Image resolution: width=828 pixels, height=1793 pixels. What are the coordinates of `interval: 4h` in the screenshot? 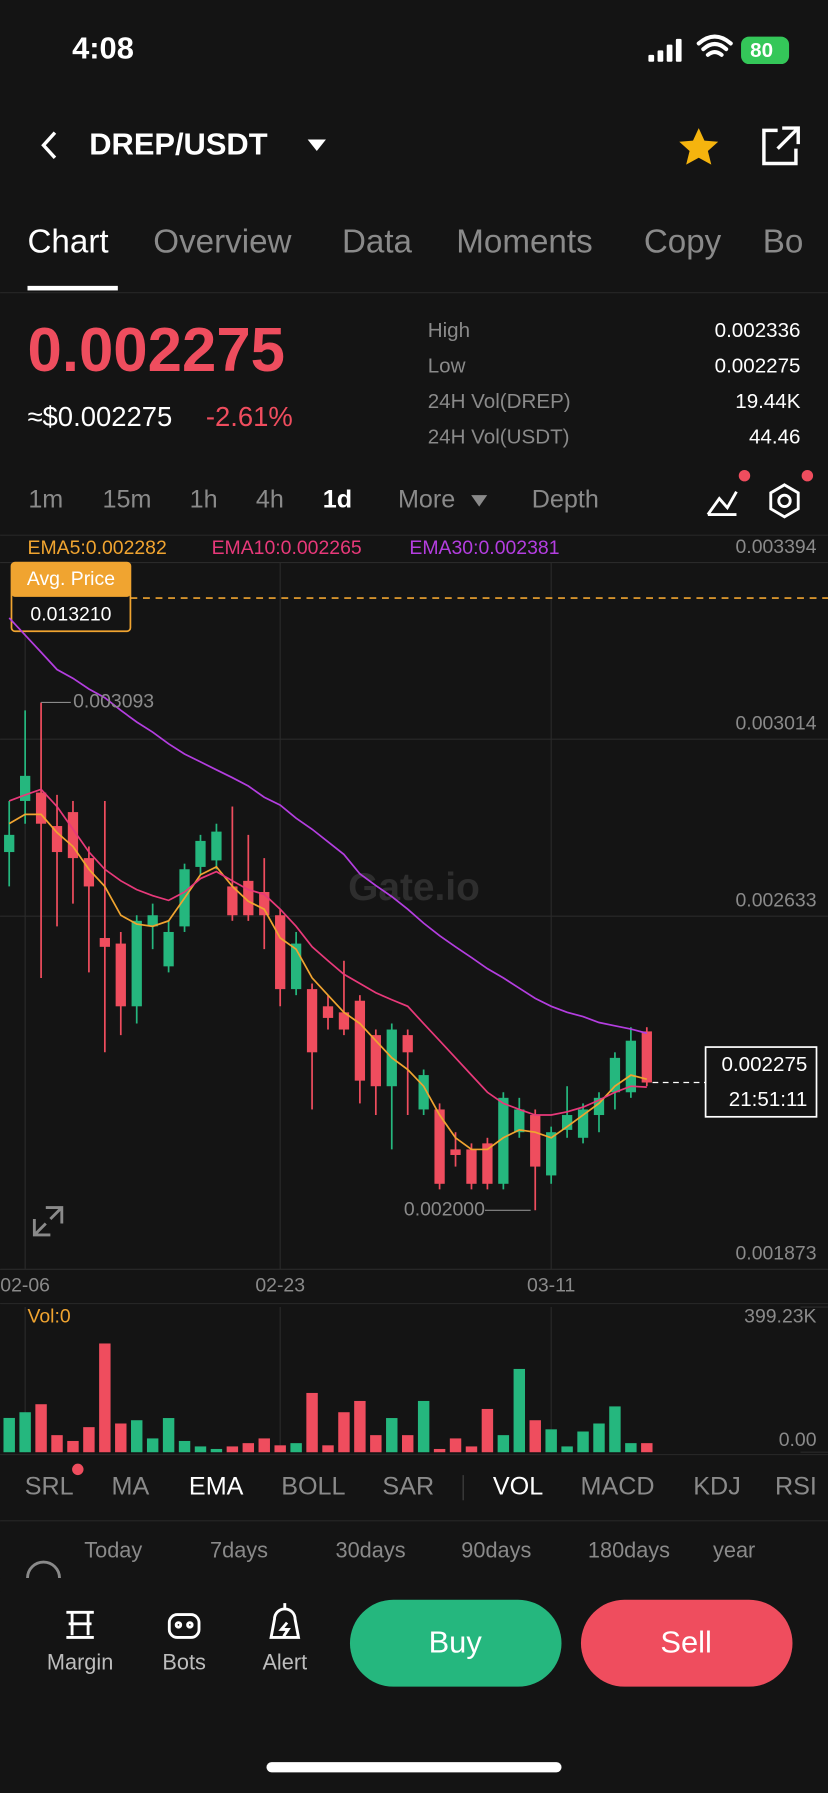 It's located at (270, 499).